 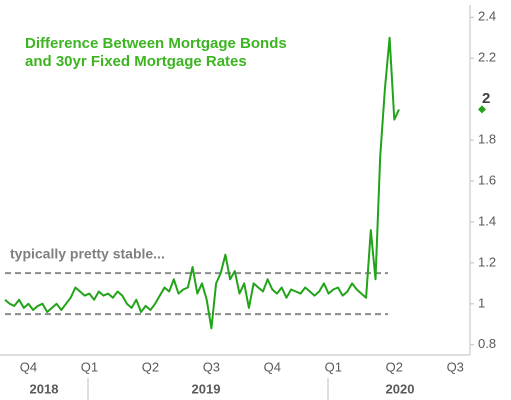 I want to click on chart-title: Difference Between Mortgage Bonds, so click(x=156, y=43).